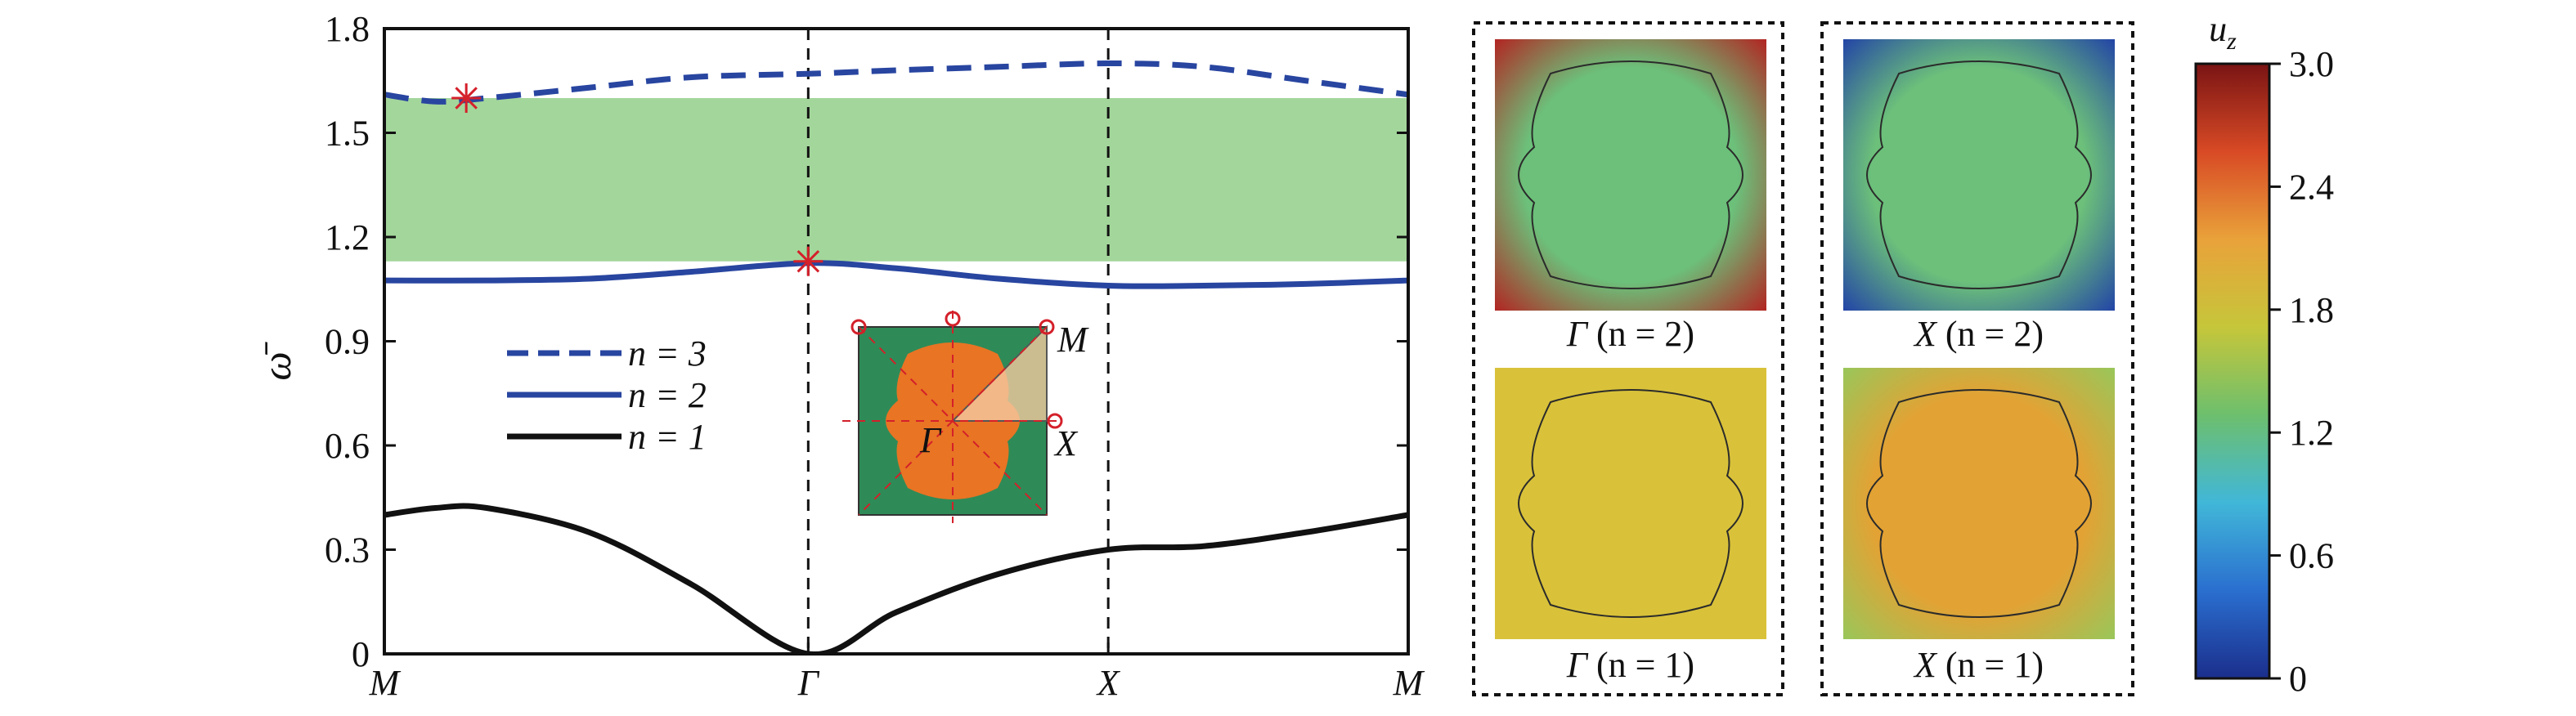 The width and height of the screenshot is (2576, 716). Describe the element at coordinates (896, 180) in the screenshot. I see `band-gap-region` at that location.